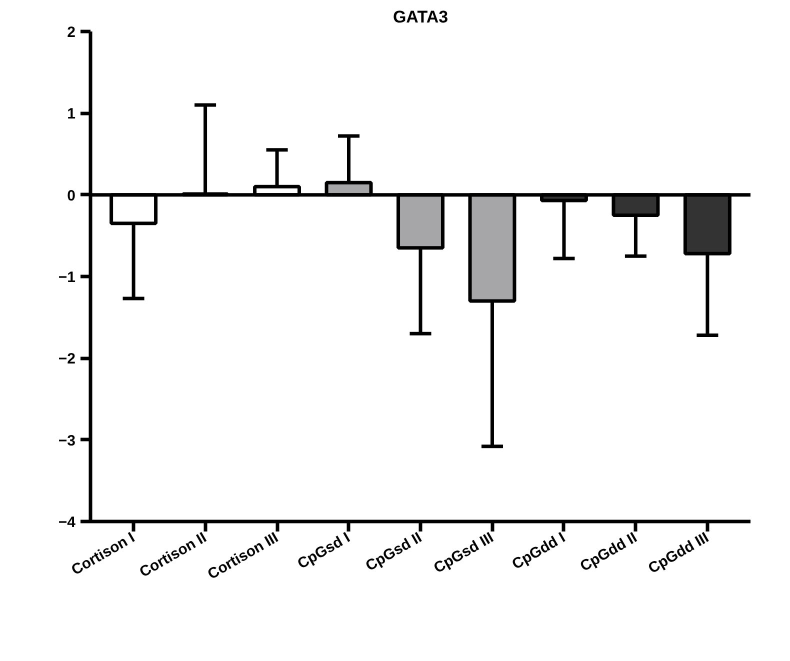 The width and height of the screenshot is (790, 661). I want to click on y-tick-label: −1, so click(67, 277).